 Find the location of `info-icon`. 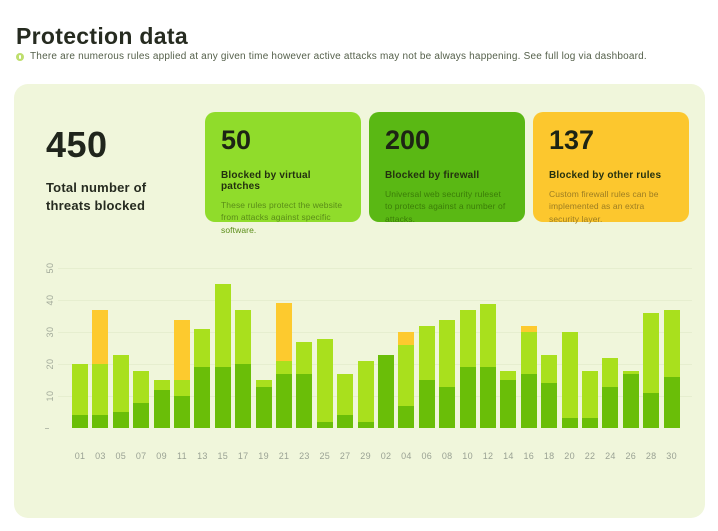

info-icon is located at coordinates (20, 56).